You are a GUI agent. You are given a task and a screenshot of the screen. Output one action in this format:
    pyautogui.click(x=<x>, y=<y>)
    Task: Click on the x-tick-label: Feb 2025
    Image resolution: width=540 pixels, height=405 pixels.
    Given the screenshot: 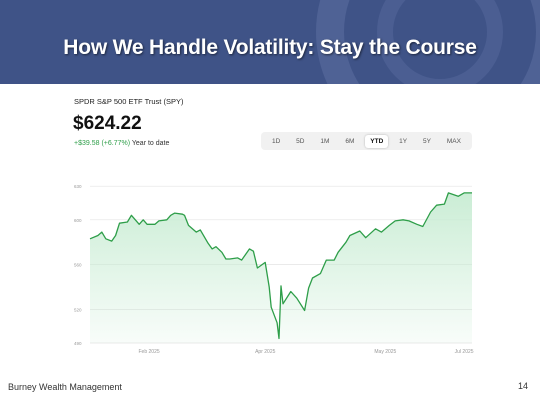 What is the action you would take?
    pyautogui.click(x=149, y=352)
    